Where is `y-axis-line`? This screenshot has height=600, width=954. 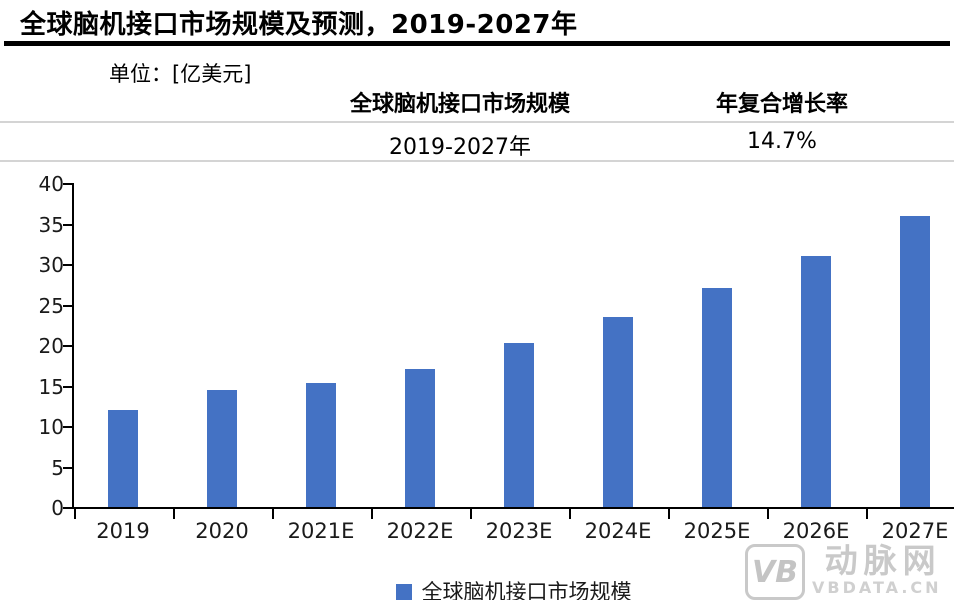 y-axis-line is located at coordinates (73, 346).